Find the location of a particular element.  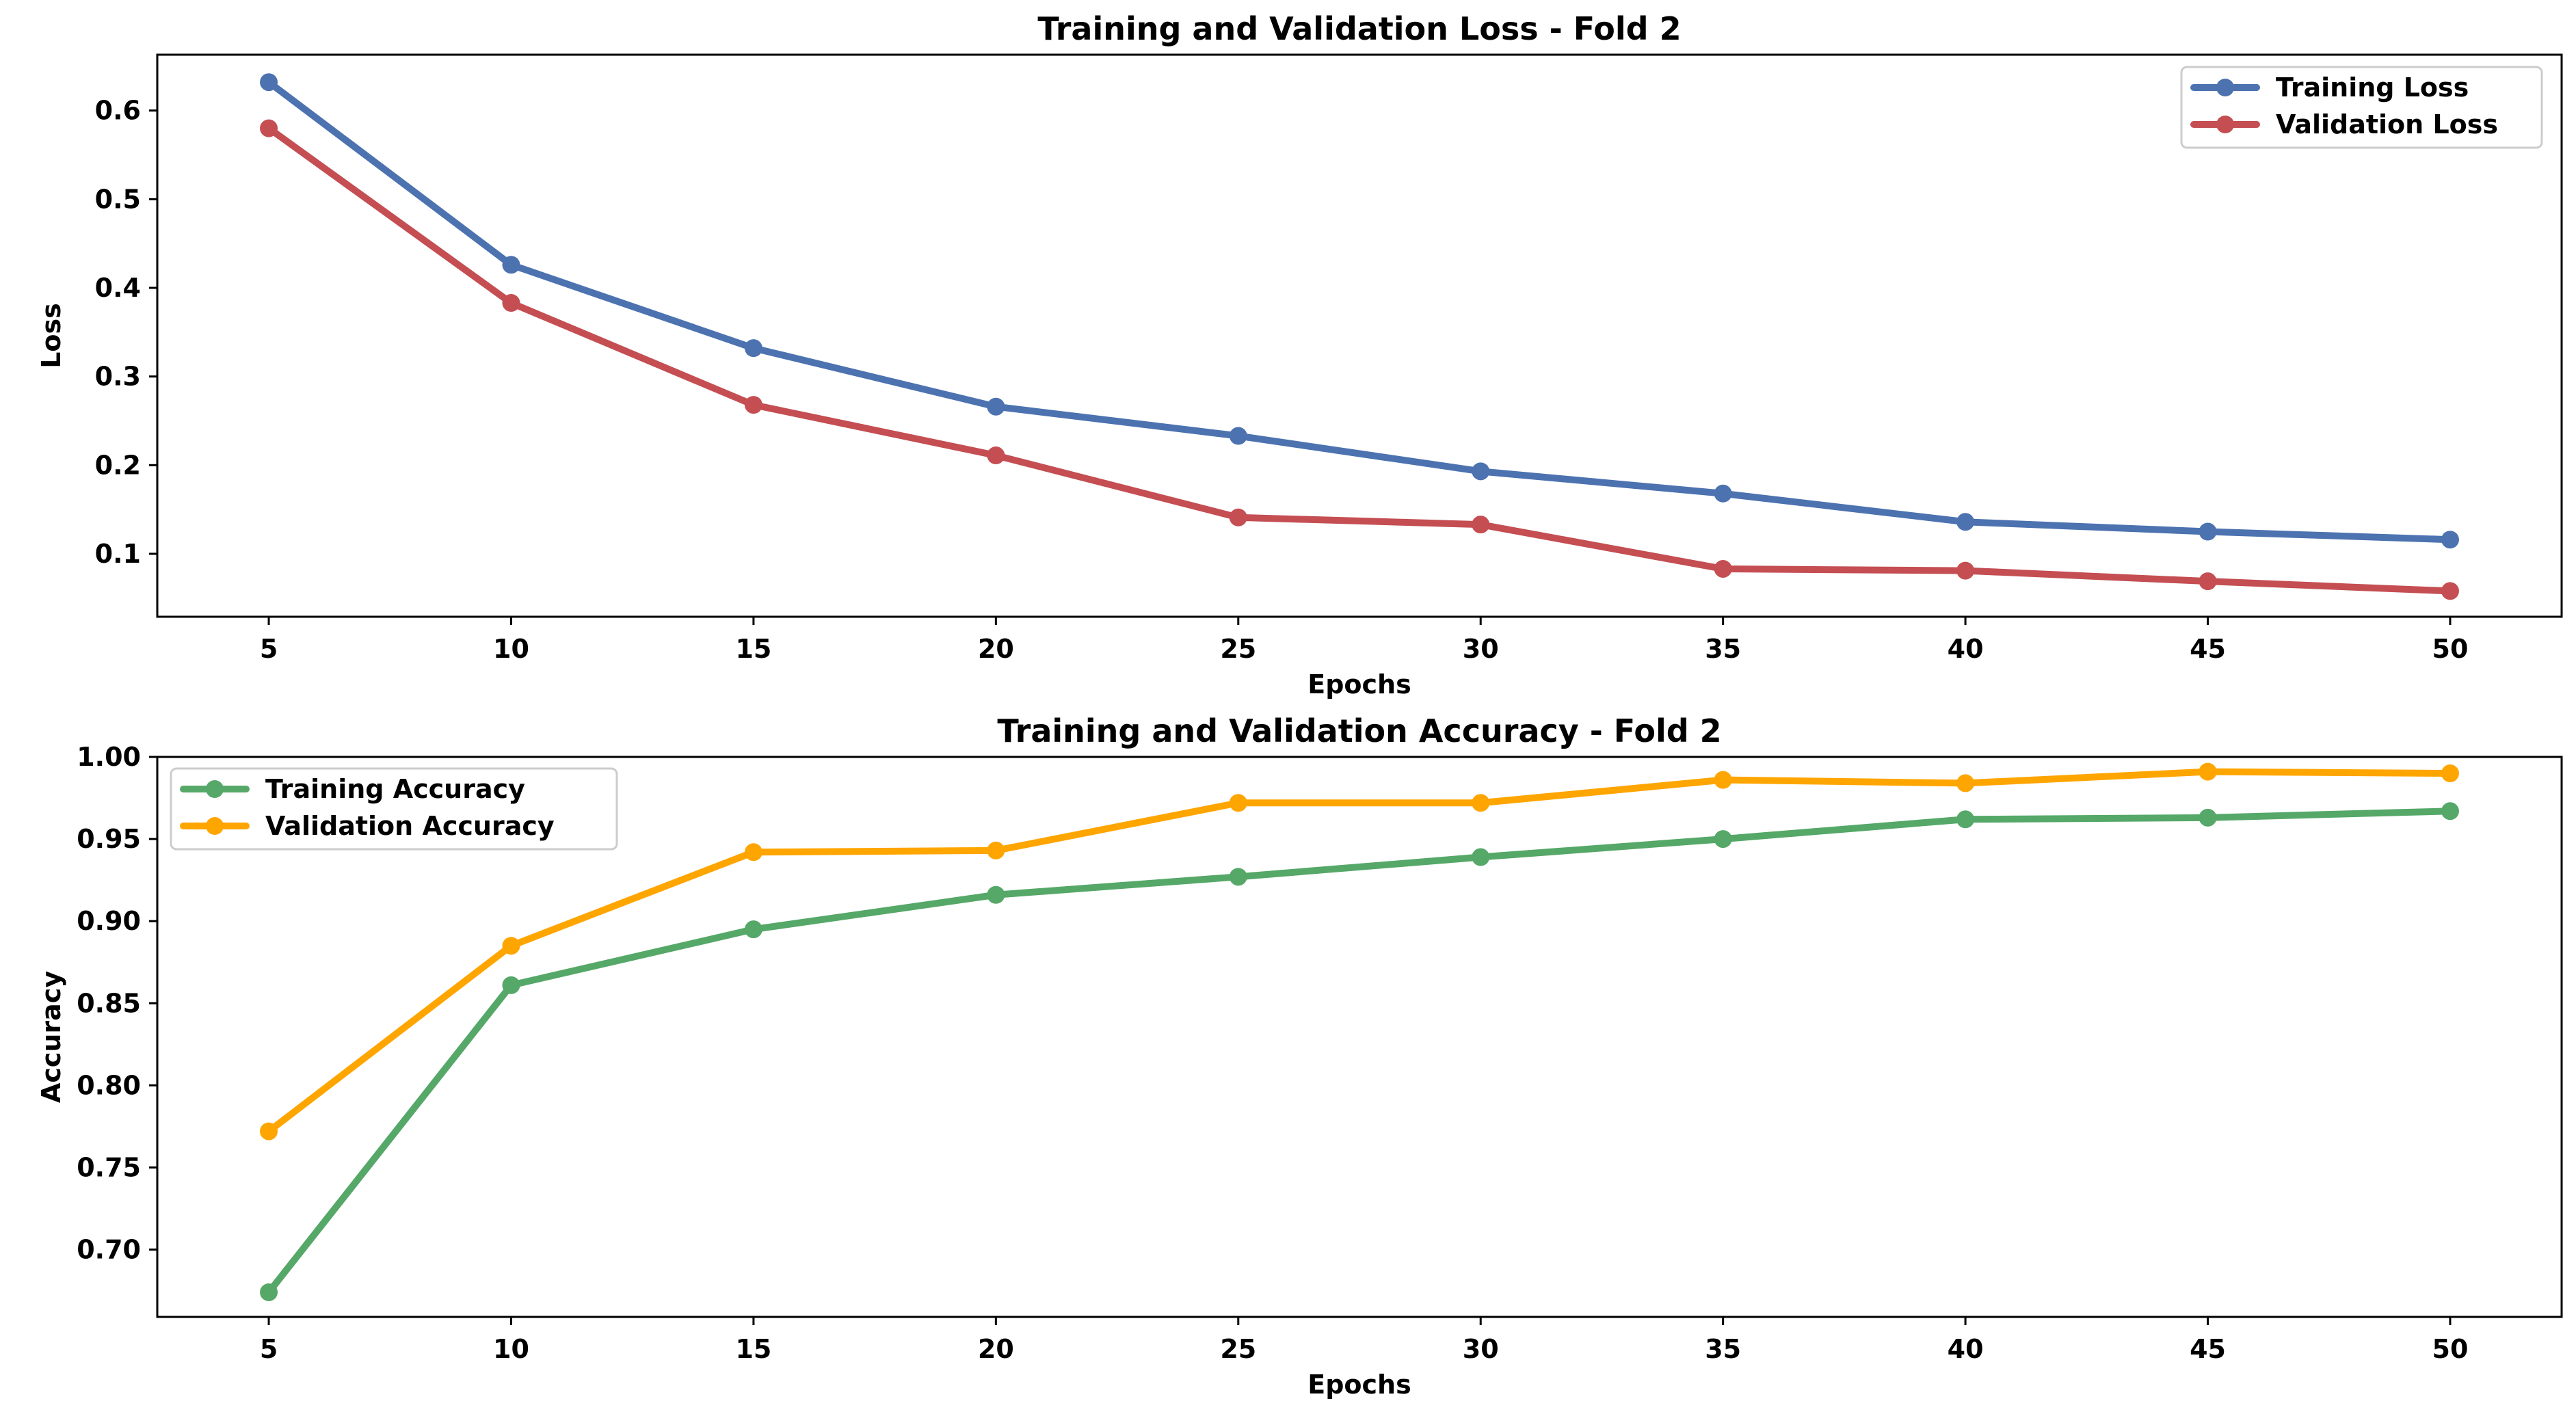

y-axis-label: Loss is located at coordinates (51, 336).